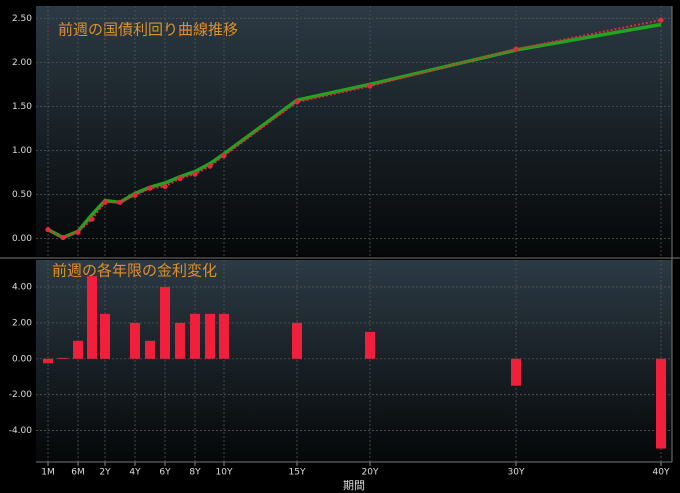 This screenshot has width=680, height=493. Describe the element at coordinates (370, 473) in the screenshot. I see `x-tick-label: 20Y` at that location.